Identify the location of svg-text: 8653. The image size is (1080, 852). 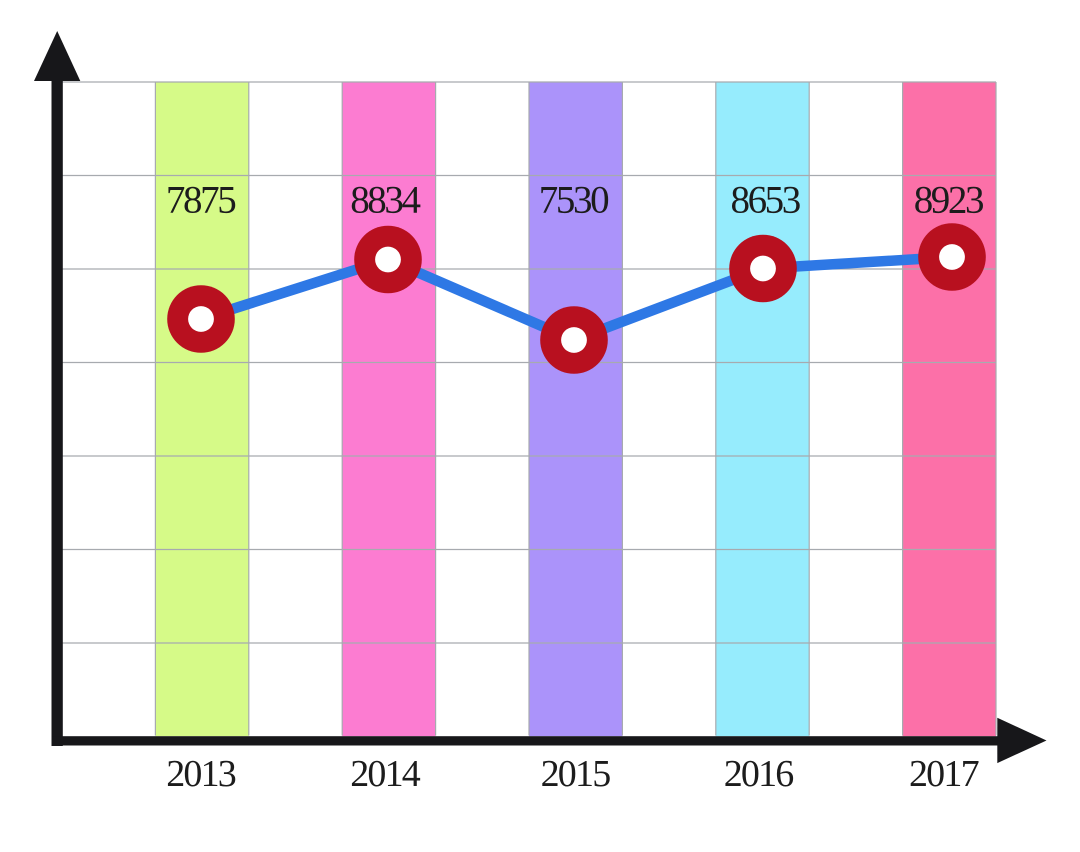
(764, 200).